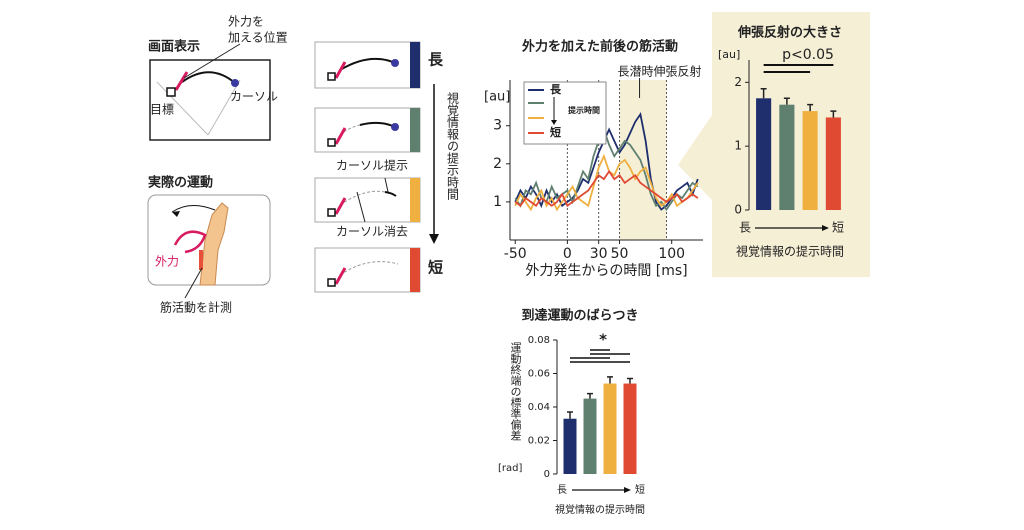 The height and width of the screenshot is (530, 1024). What do you see at coordinates (174, 47) in the screenshot?
I see `screen-title: 画面表示` at bounding box center [174, 47].